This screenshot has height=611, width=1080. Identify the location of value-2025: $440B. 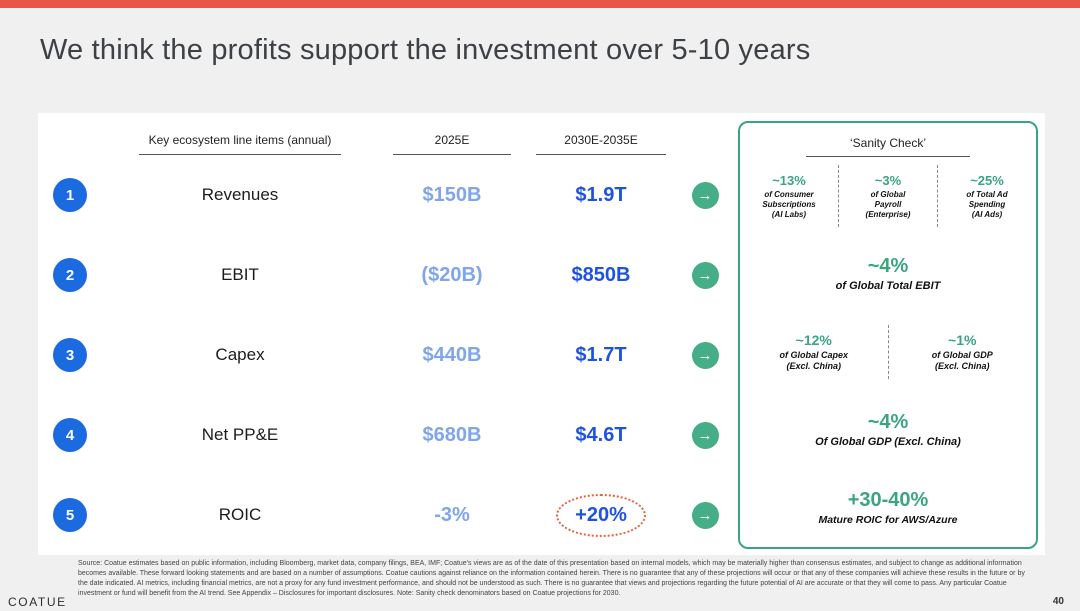
(452, 354).